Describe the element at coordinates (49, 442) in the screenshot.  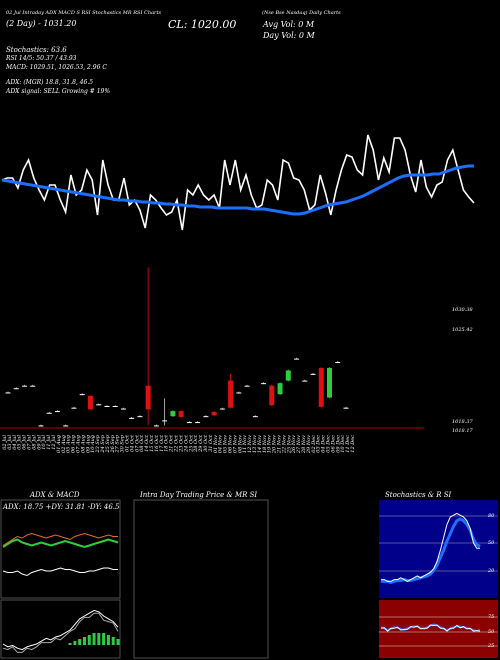
I see `x-tick-label: 11 Jul` at that location.